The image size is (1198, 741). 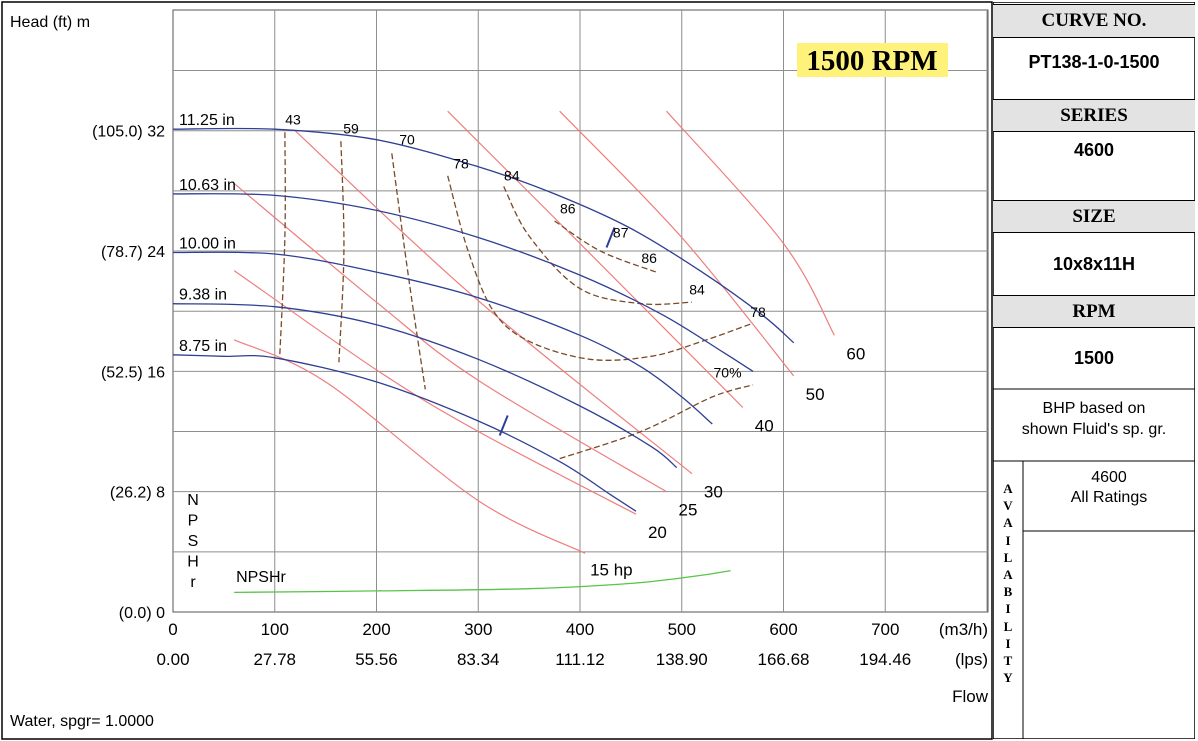 I want to click on availability-letter: T, so click(x=1008, y=661).